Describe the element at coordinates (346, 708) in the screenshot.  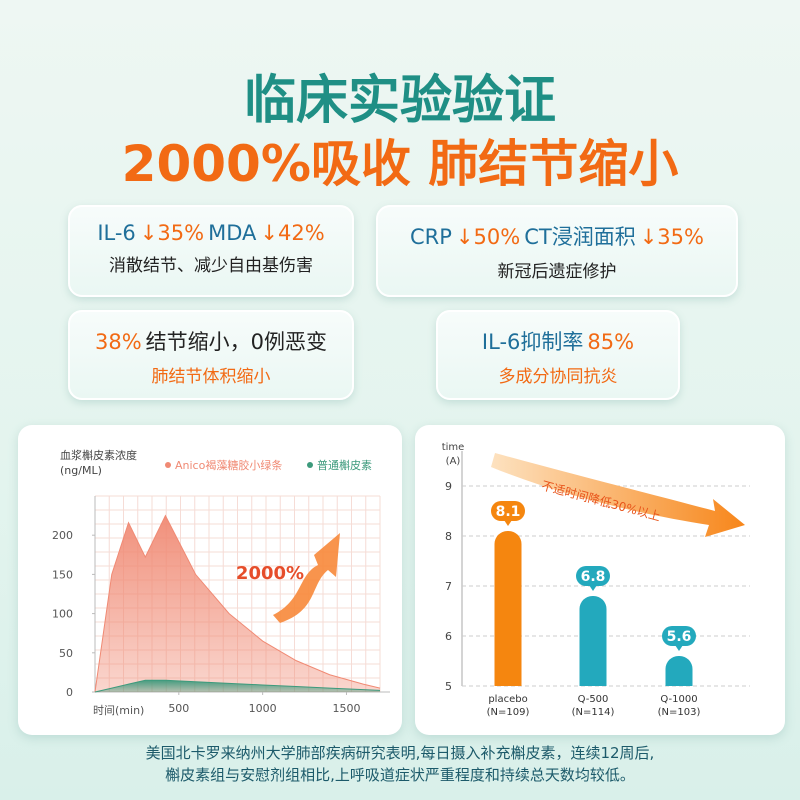
I see `x-tick-label: 1500` at that location.